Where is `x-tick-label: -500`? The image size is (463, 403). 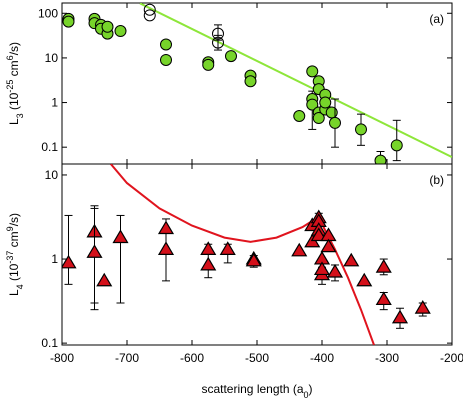 x-tick-label: -500 is located at coordinates (257, 358).